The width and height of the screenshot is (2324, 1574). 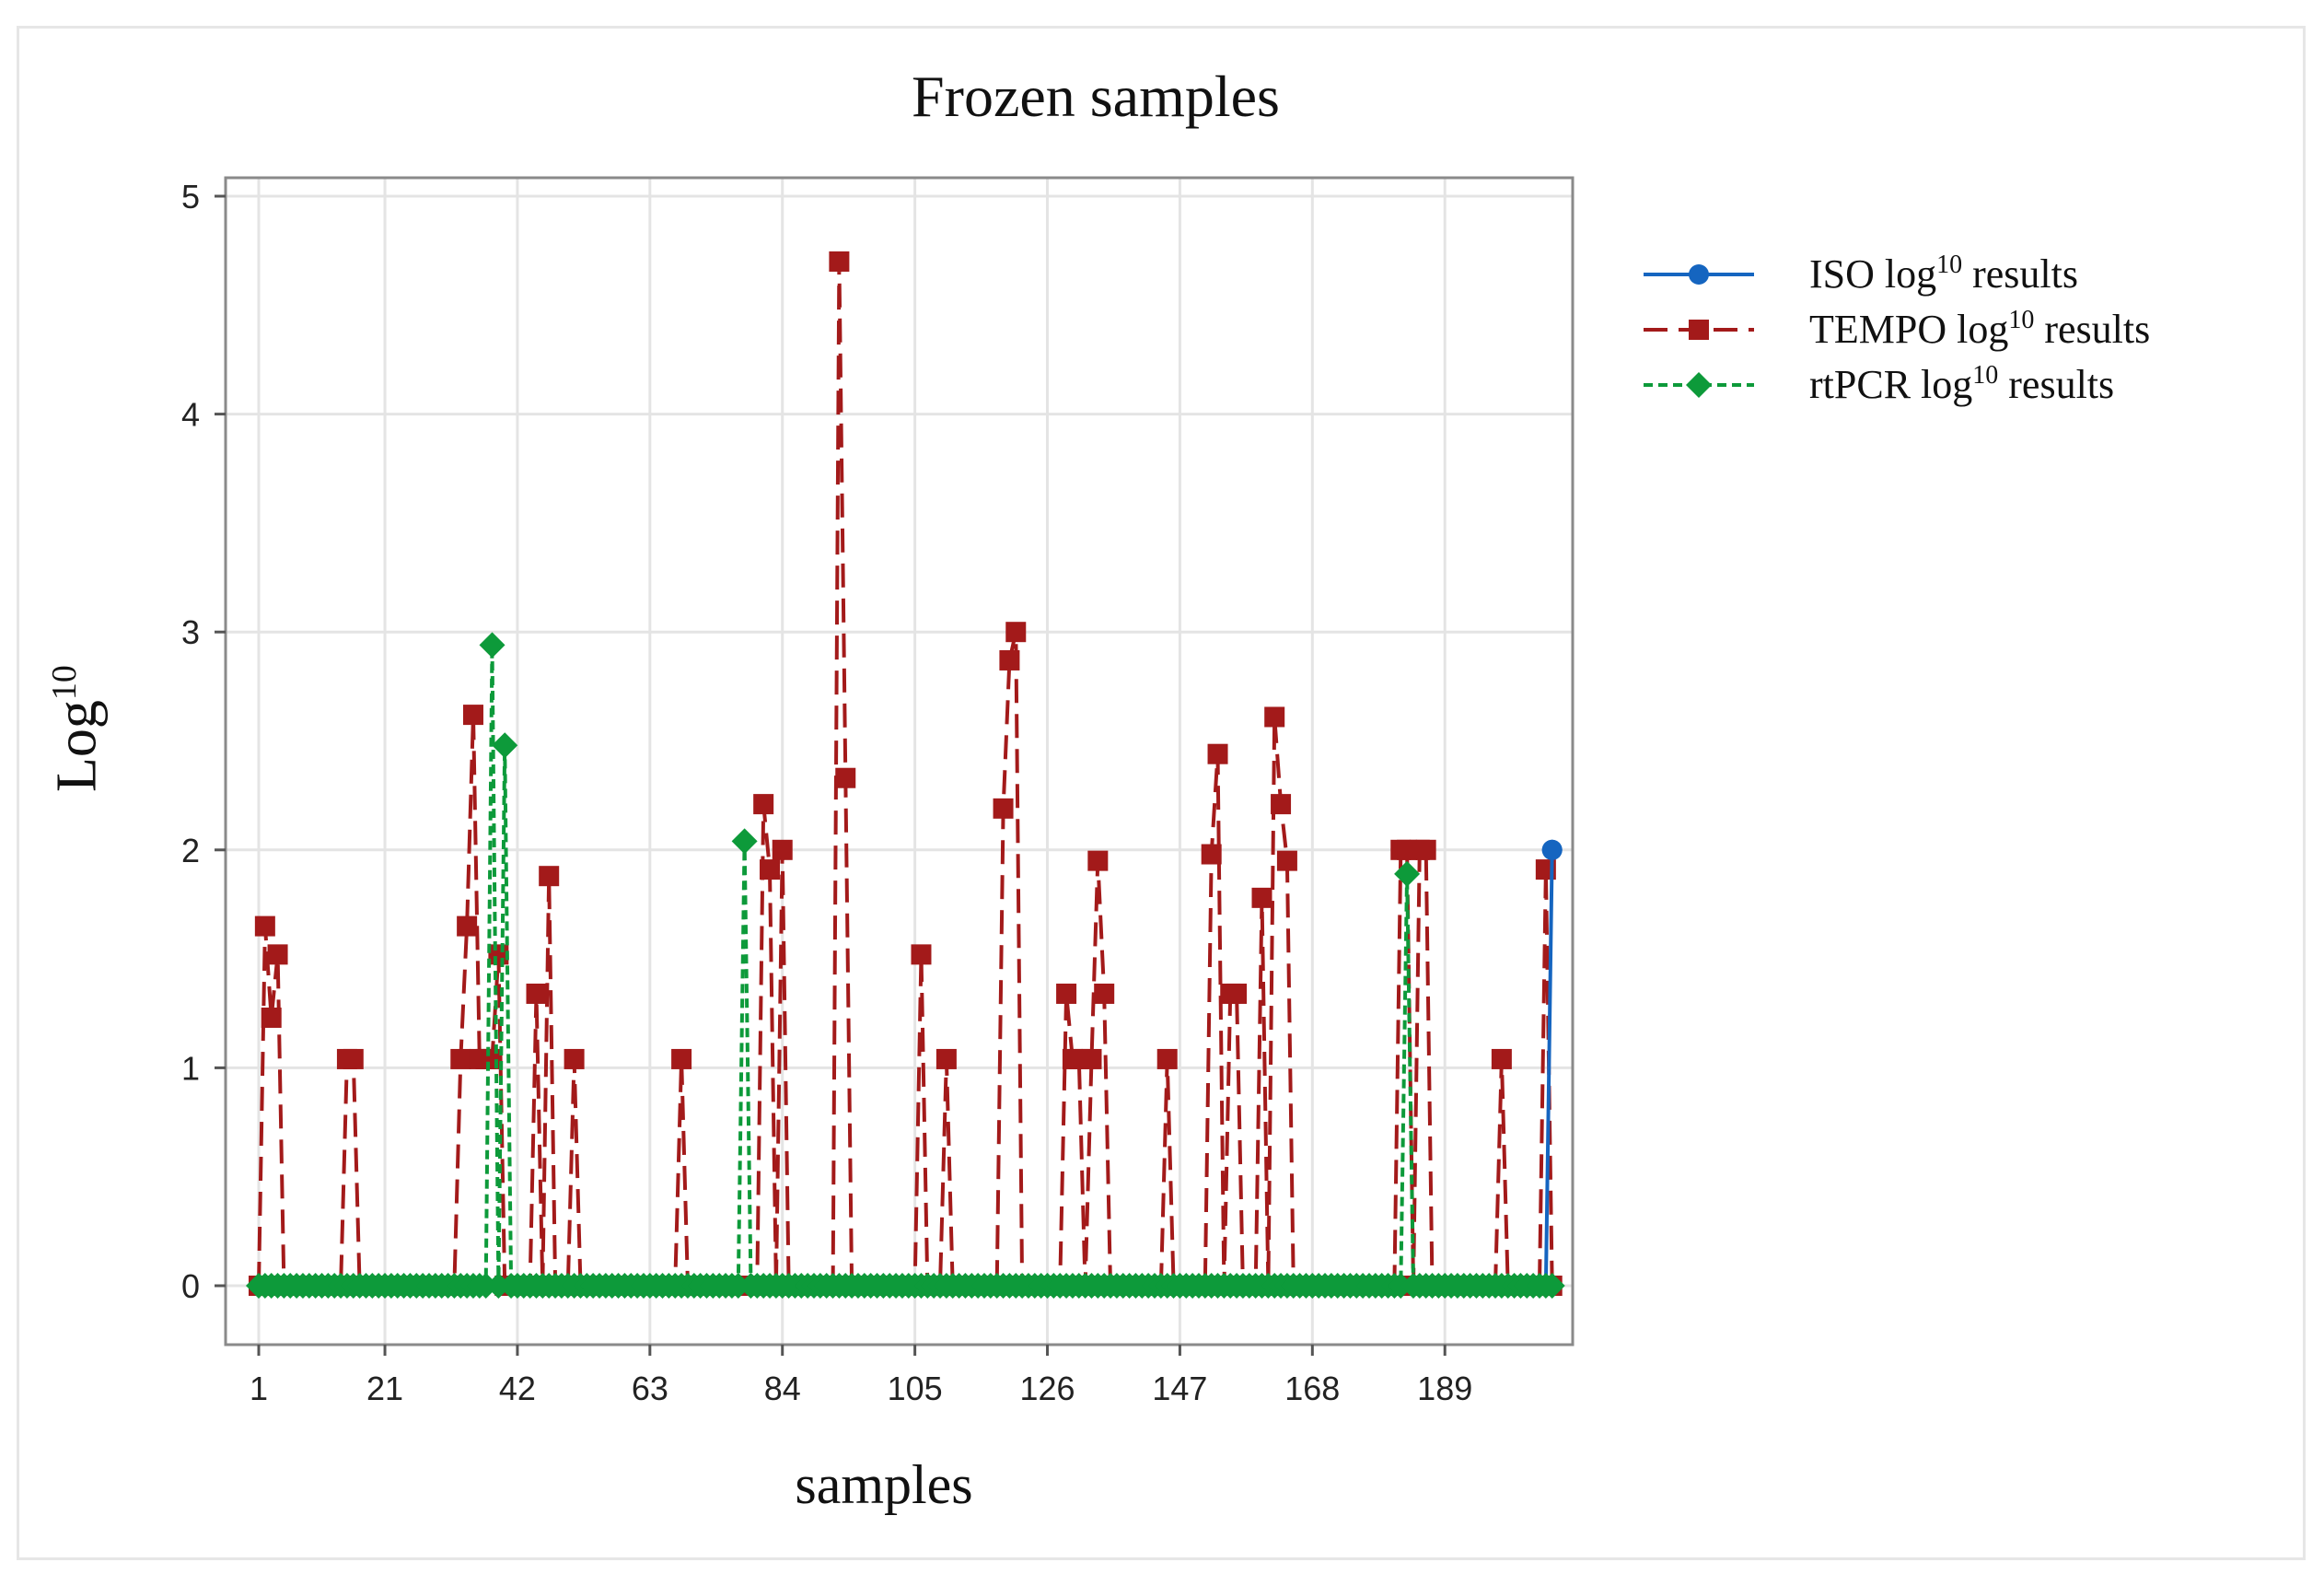 What do you see at coordinates (1699, 330) in the screenshot?
I see `legend-marker-tempo` at bounding box center [1699, 330].